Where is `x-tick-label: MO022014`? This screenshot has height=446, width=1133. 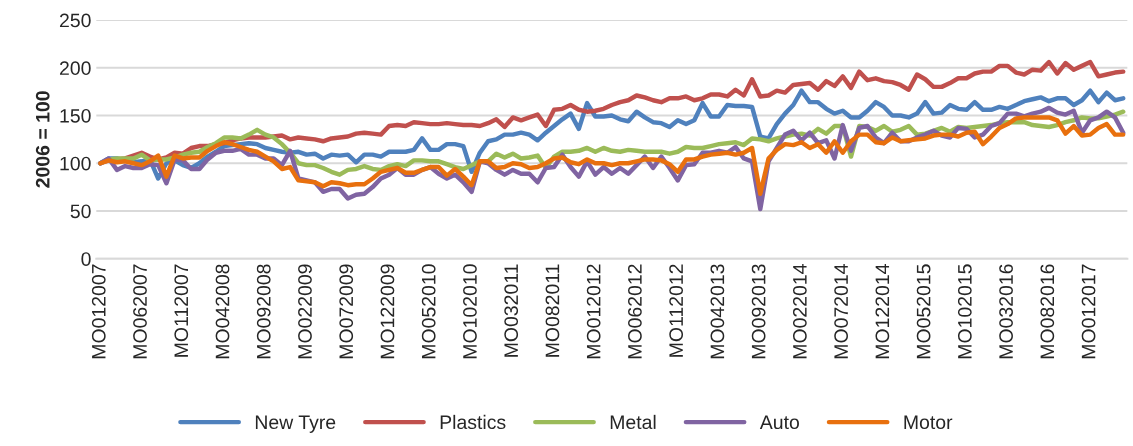 x-tick-label: MO022014 is located at coordinates (799, 311).